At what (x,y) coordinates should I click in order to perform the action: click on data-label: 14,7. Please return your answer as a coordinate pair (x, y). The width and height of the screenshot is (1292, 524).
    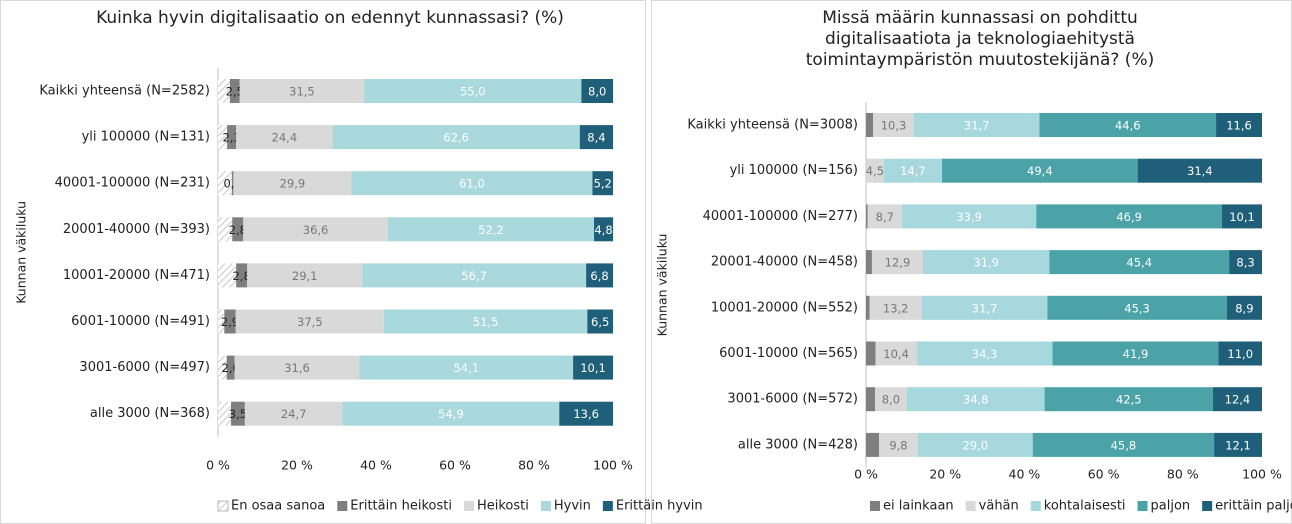
    Looking at the image, I should click on (913, 171).